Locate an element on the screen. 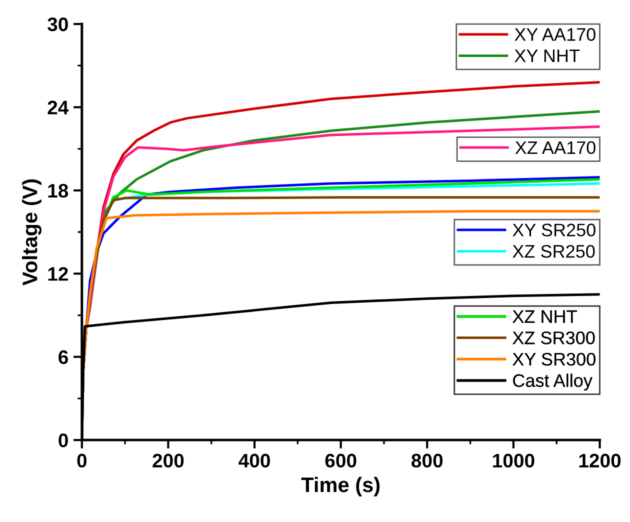 This screenshot has width=630, height=522. y-tick-label: 6 is located at coordinates (63, 357).